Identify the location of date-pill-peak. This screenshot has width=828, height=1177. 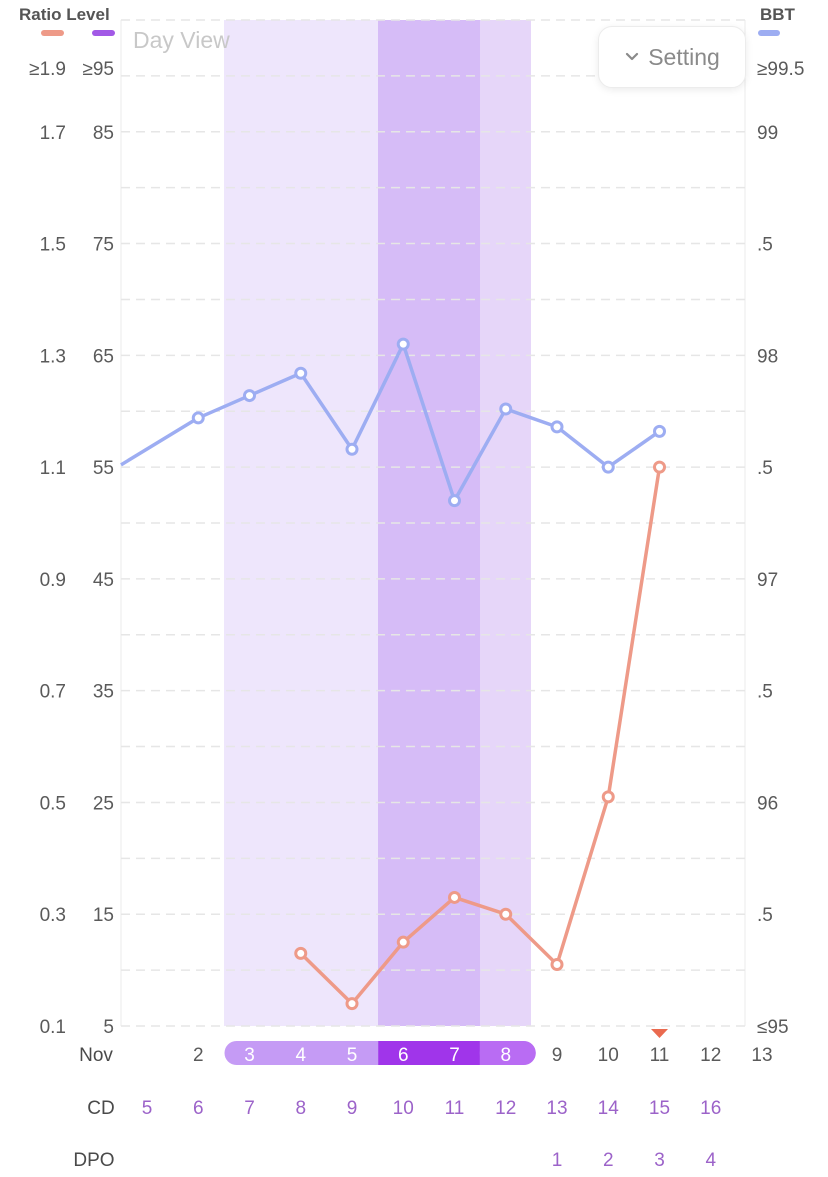
(429, 1053).